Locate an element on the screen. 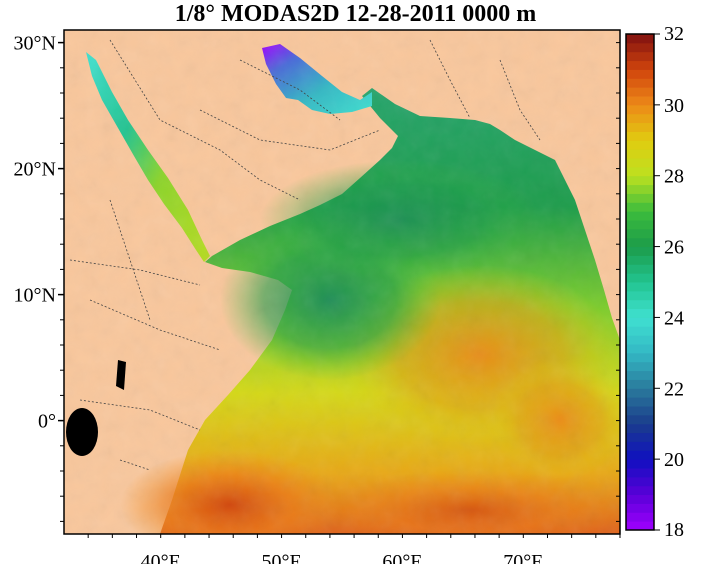  colorbar-frame is located at coordinates (640, 282).